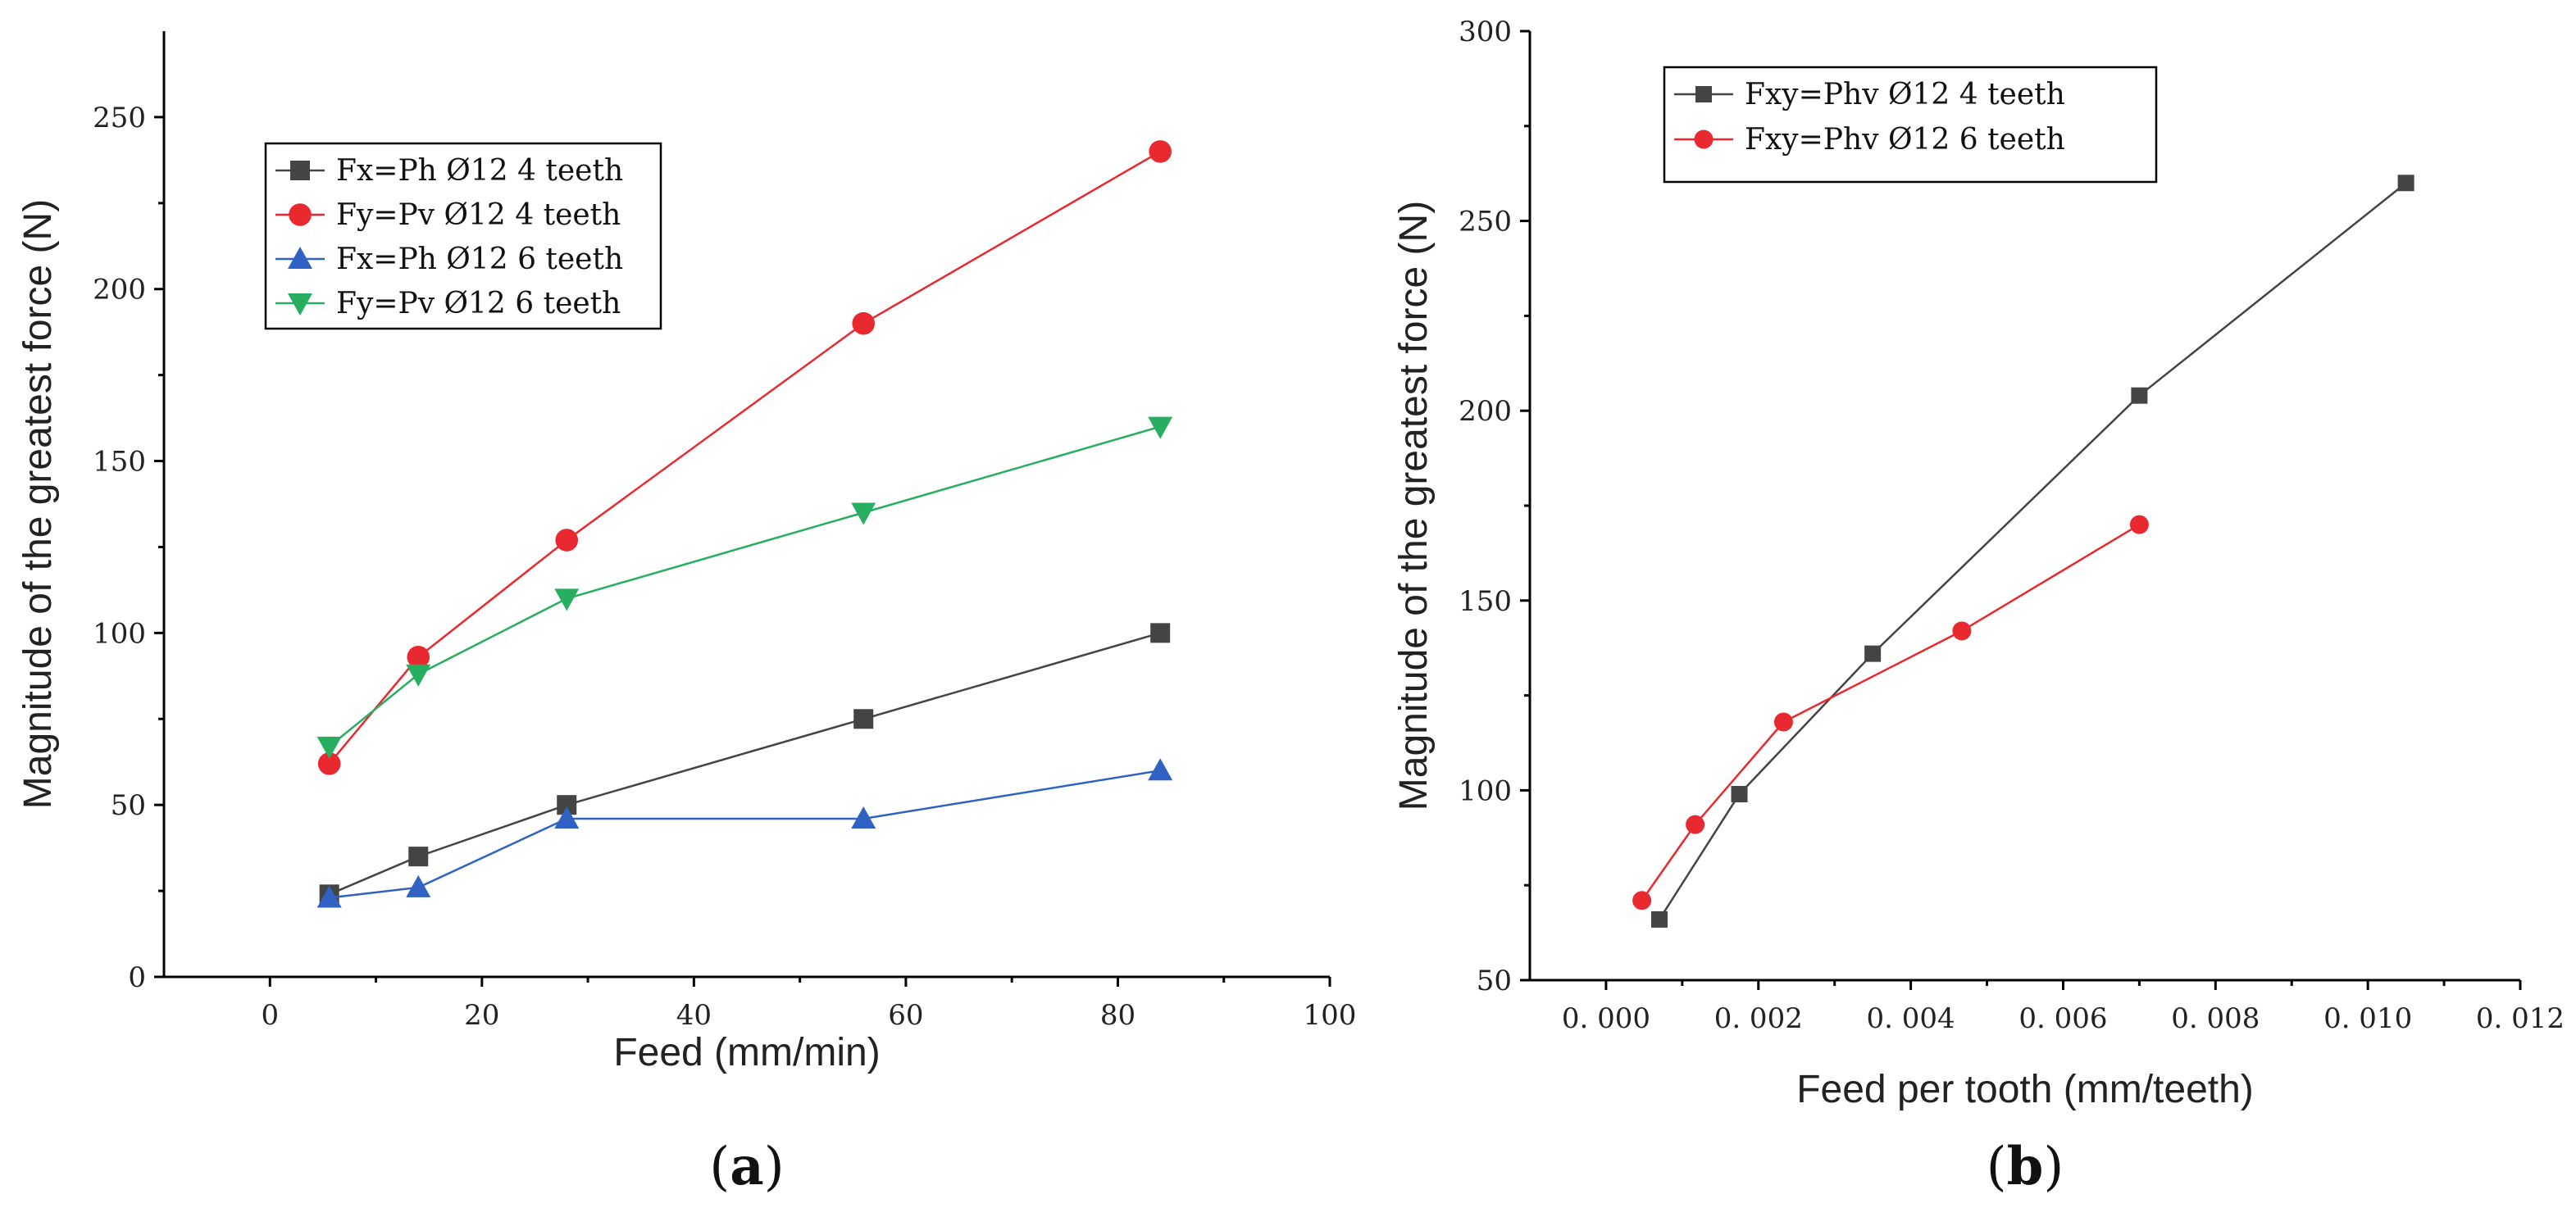  What do you see at coordinates (1905, 95) in the screenshot?
I see `legend-entry-label: Fxy=Phv Ø12 4 teeth` at bounding box center [1905, 95].